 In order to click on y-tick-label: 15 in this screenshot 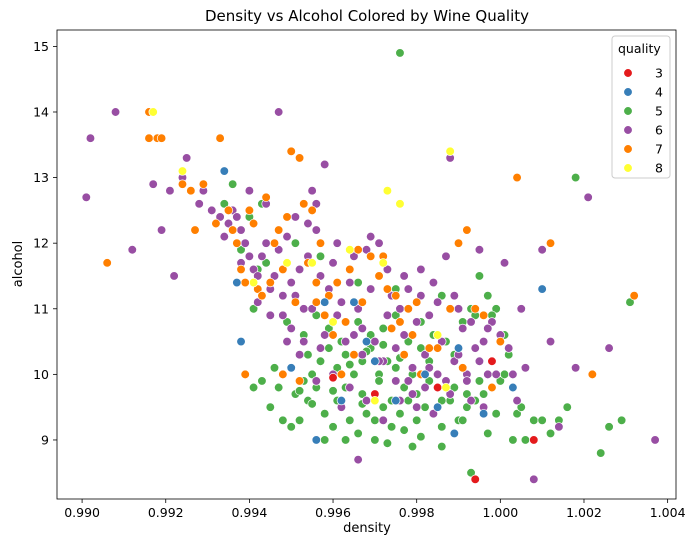, I will do `click(41, 46)`.